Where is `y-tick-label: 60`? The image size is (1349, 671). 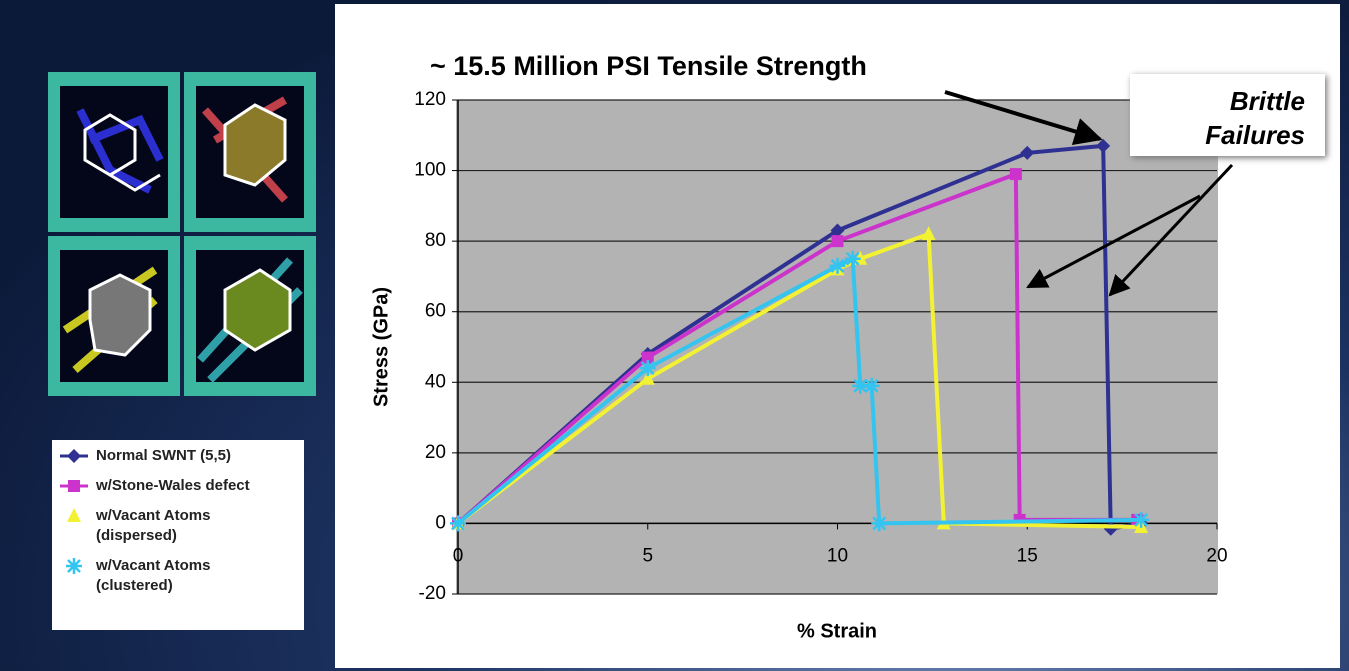 y-tick-label: 60 is located at coordinates (435, 311).